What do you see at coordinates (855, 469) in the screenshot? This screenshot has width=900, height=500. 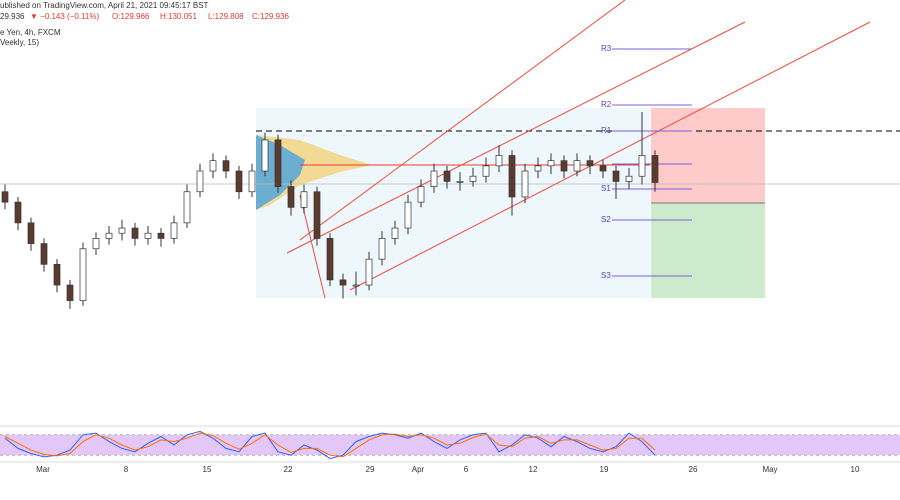 I see `x-tick-label: 10` at bounding box center [855, 469].